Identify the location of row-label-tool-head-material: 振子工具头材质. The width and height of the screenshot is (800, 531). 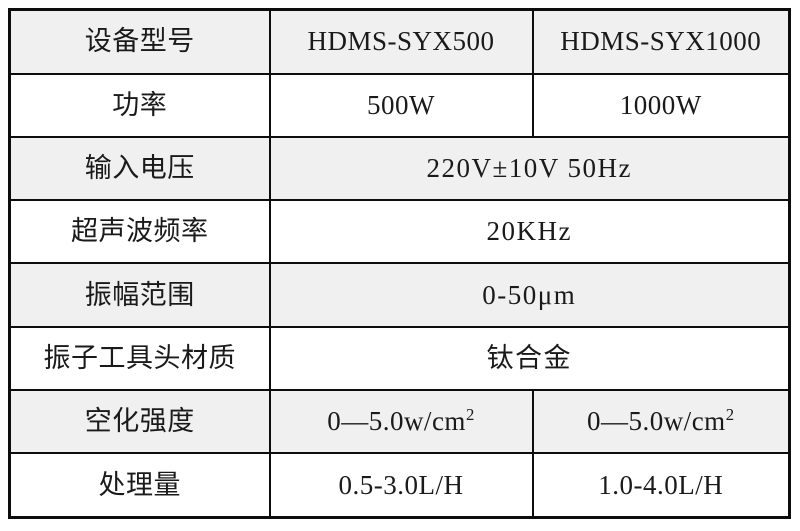
(139, 358).